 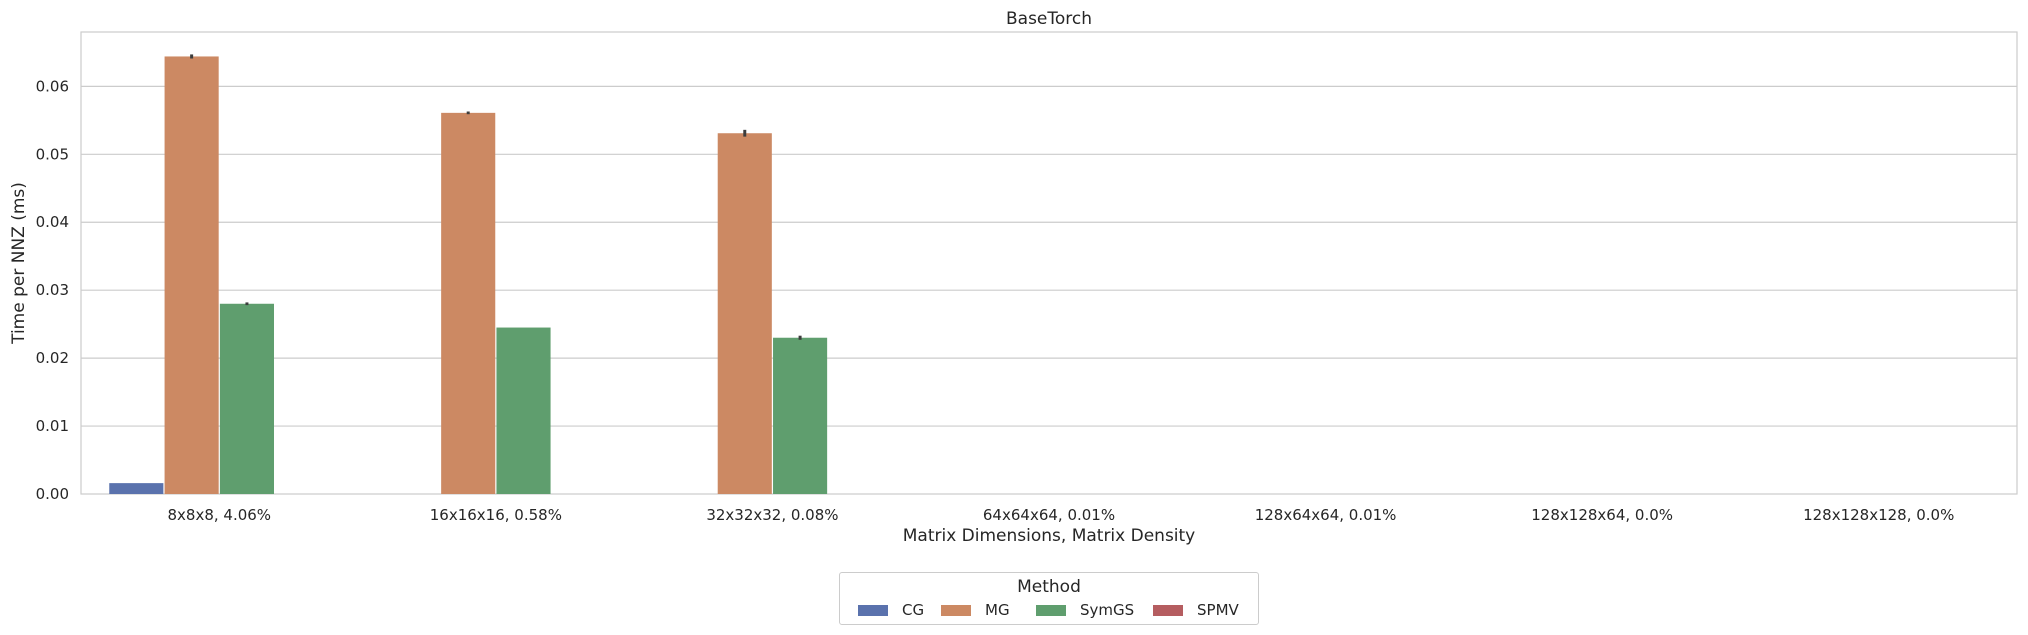 What do you see at coordinates (997, 610) in the screenshot?
I see `legend-label: MG` at bounding box center [997, 610].